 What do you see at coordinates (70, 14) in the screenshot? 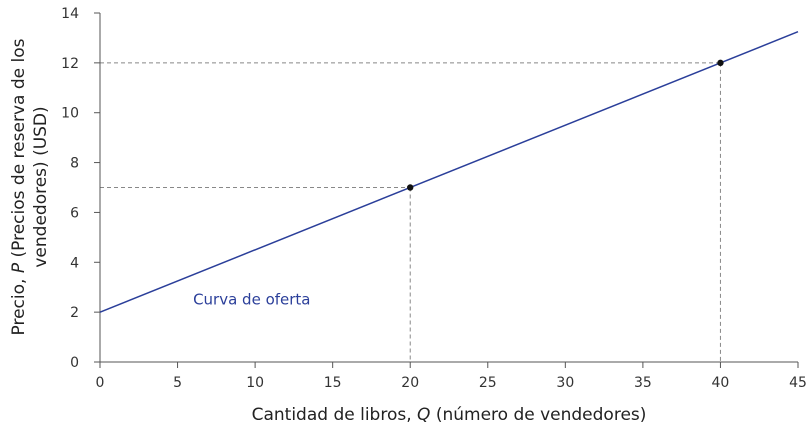
I see `y-tick-label: 14` at bounding box center [70, 14].